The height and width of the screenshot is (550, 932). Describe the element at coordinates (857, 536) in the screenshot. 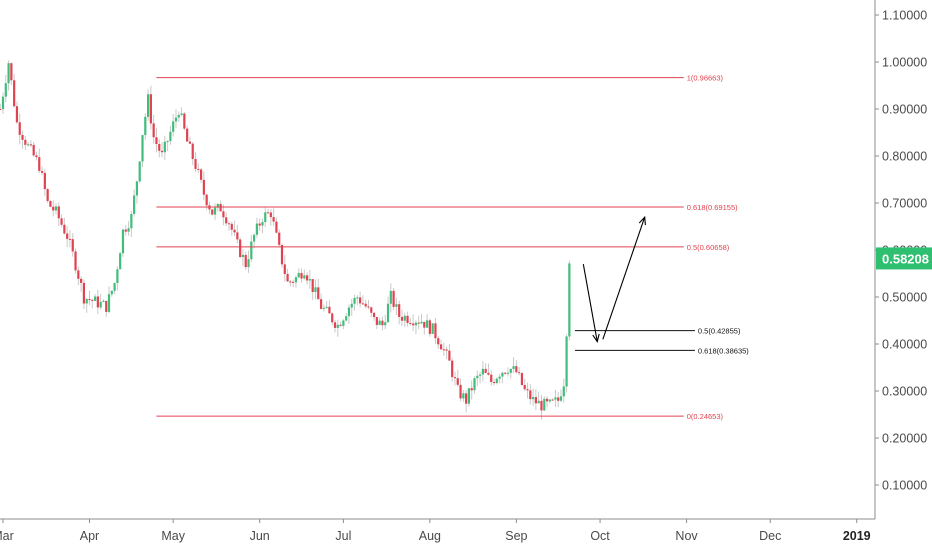

I see `x-tick-label: 2019` at that location.